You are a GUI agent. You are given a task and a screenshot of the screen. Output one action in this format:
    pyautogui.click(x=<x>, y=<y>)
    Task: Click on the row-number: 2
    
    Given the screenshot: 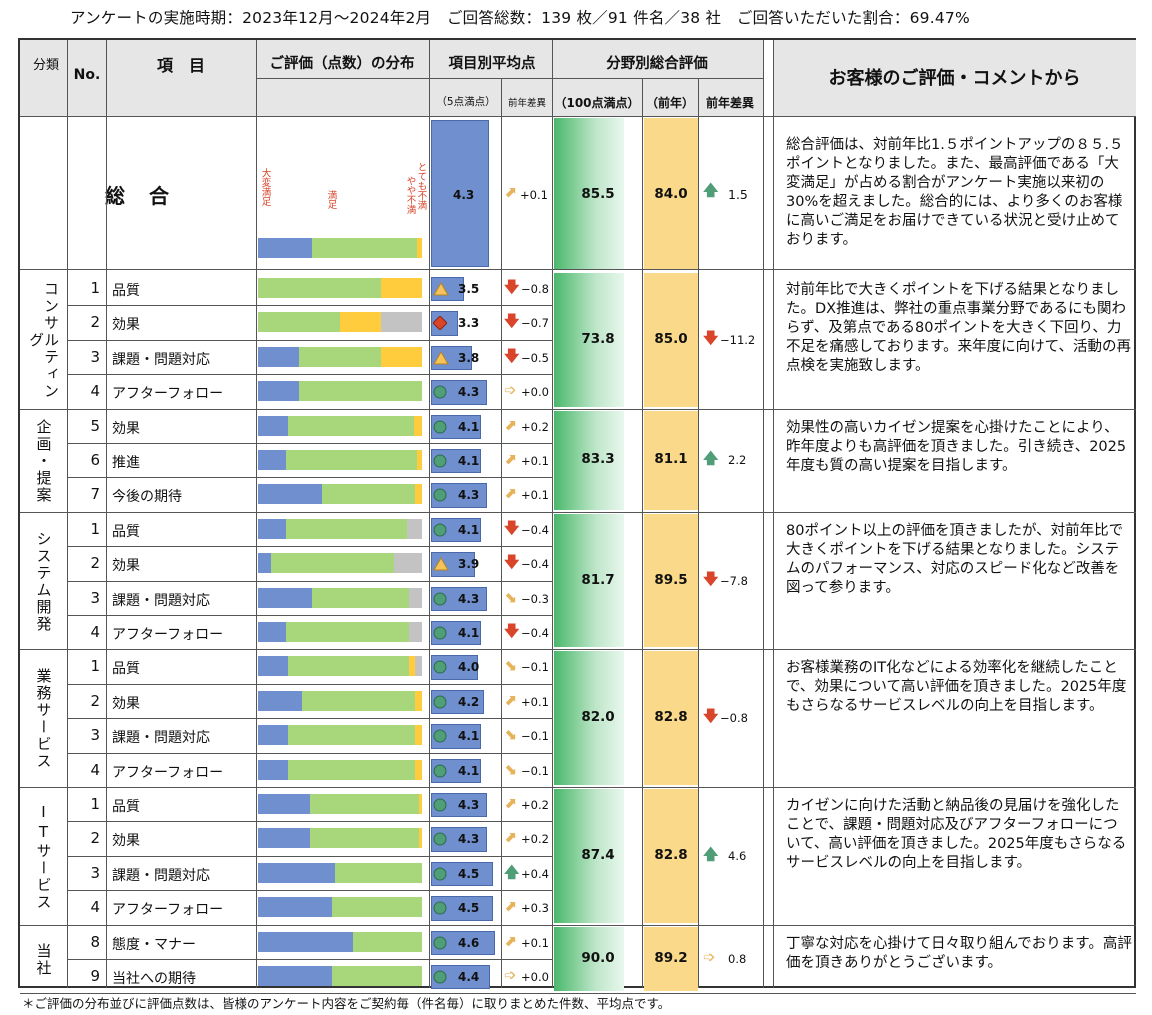 What is the action you would take?
    pyautogui.click(x=95, y=563)
    